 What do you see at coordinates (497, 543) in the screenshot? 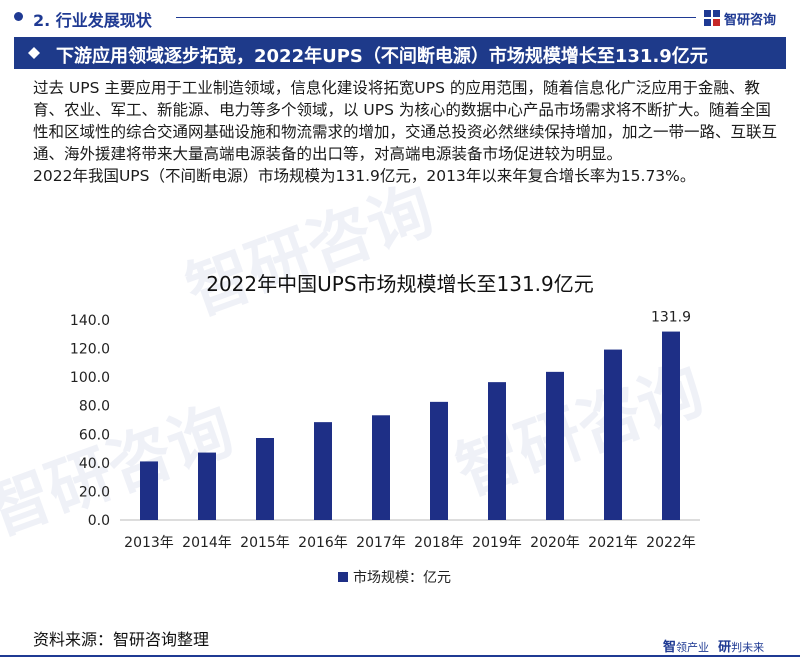
I see `x-tick-label: 2019年` at bounding box center [497, 543].